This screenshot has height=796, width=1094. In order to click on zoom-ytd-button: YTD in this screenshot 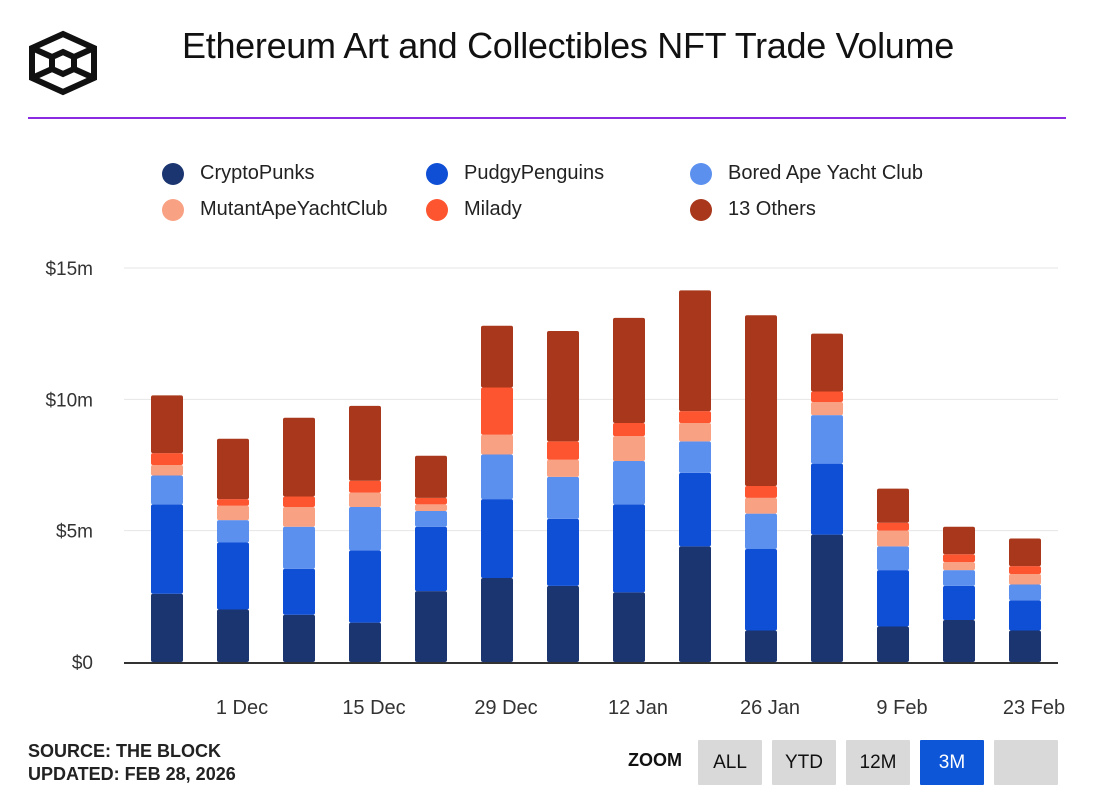, I will do `click(804, 762)`.